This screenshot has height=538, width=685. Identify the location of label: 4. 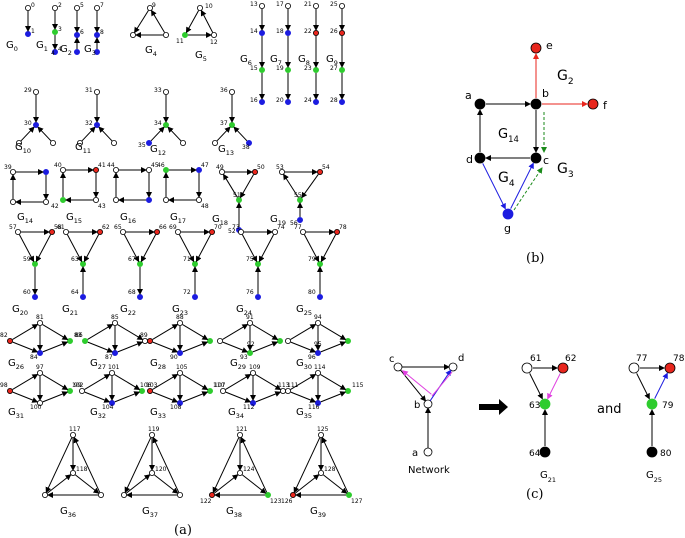
(60, 49).